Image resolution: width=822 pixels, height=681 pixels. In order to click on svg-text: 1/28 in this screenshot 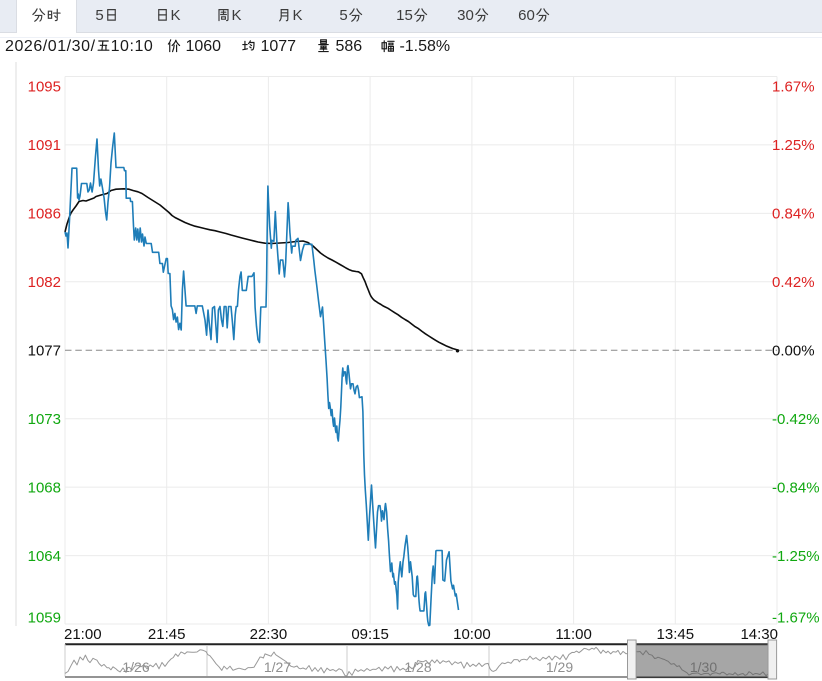, I will do `click(417, 667)`.